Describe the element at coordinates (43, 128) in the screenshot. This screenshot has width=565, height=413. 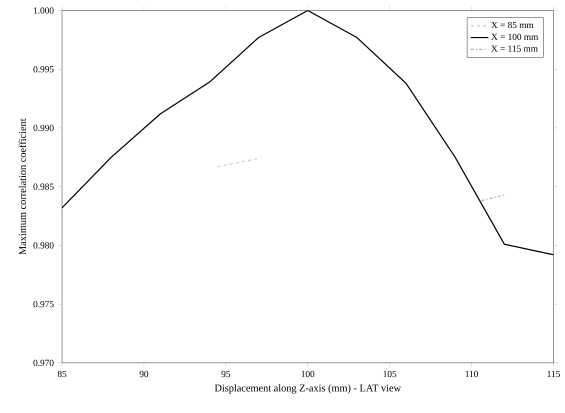
I see `y-tick-label: 0.990` at that location.